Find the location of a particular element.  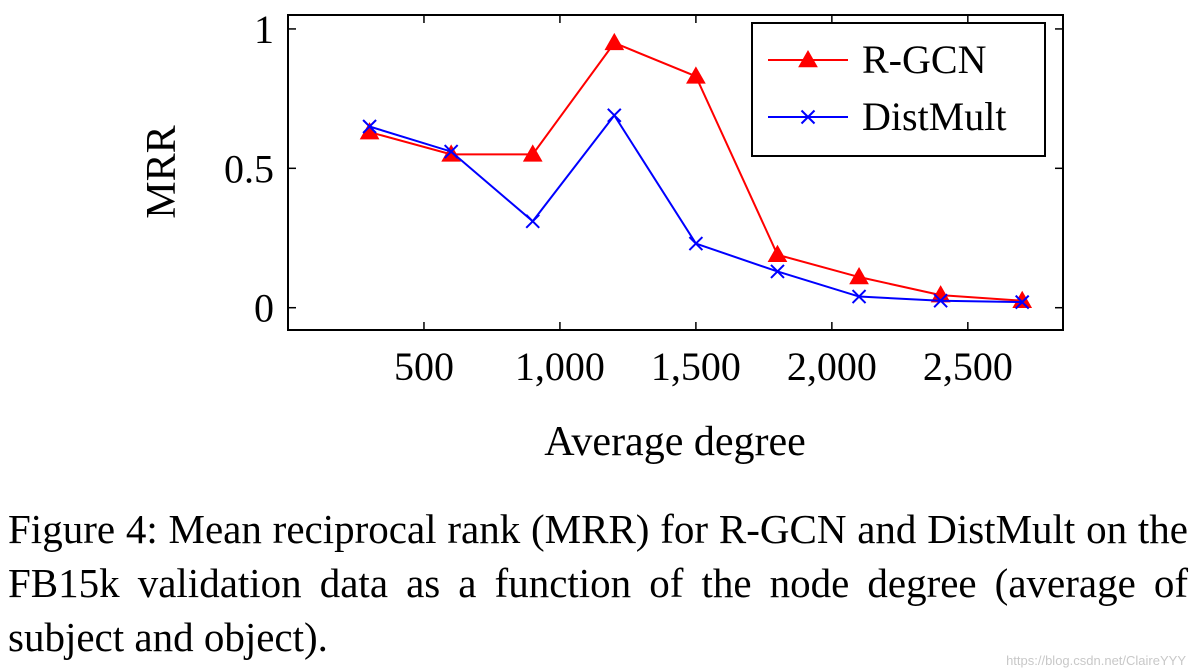

legend-marker-distmult is located at coordinates (808, 117).